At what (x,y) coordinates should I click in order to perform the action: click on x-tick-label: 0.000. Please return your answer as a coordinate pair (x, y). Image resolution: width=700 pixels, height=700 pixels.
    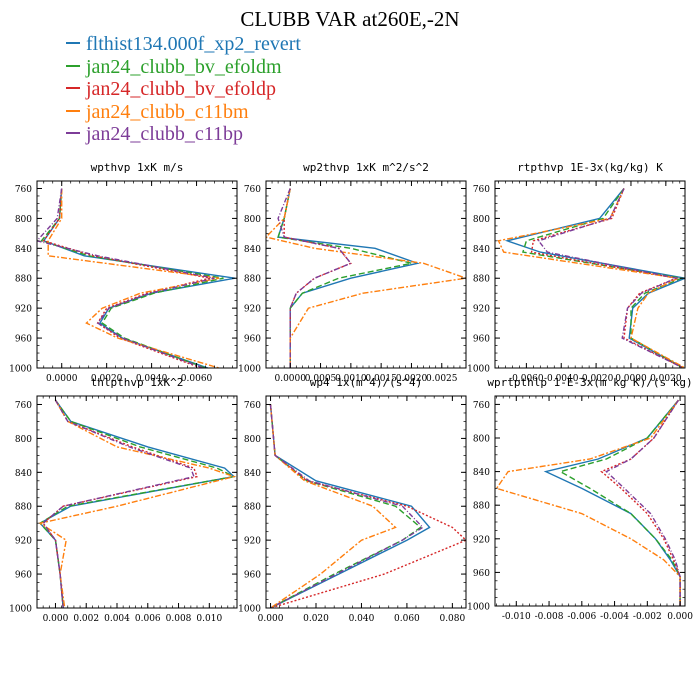
    Looking at the image, I should click on (56, 619).